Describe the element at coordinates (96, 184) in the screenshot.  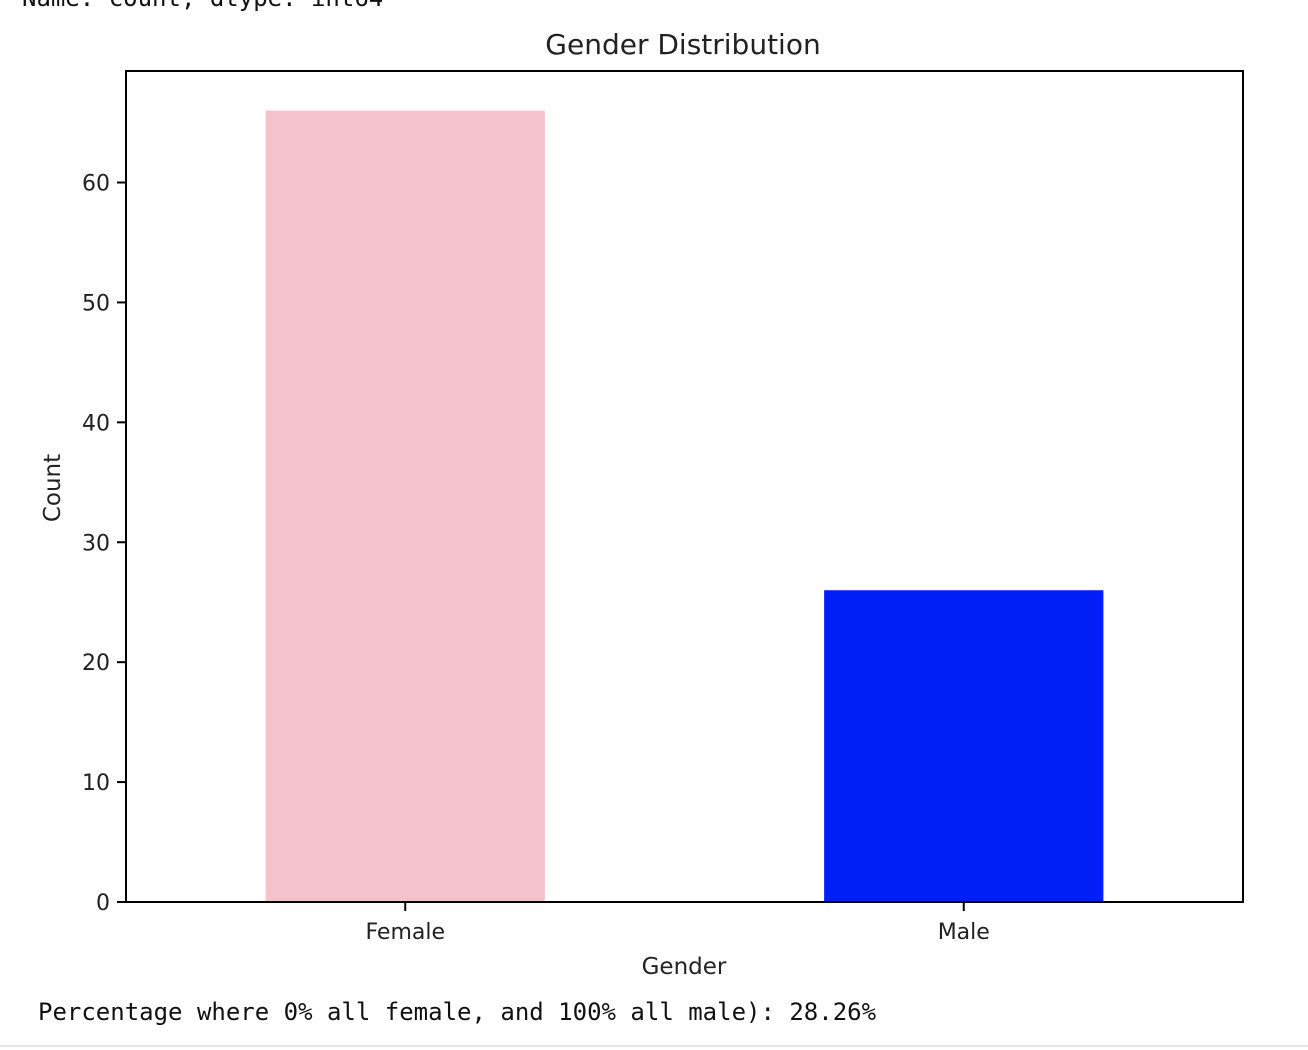
I see `y-tick-label: 60` at that location.